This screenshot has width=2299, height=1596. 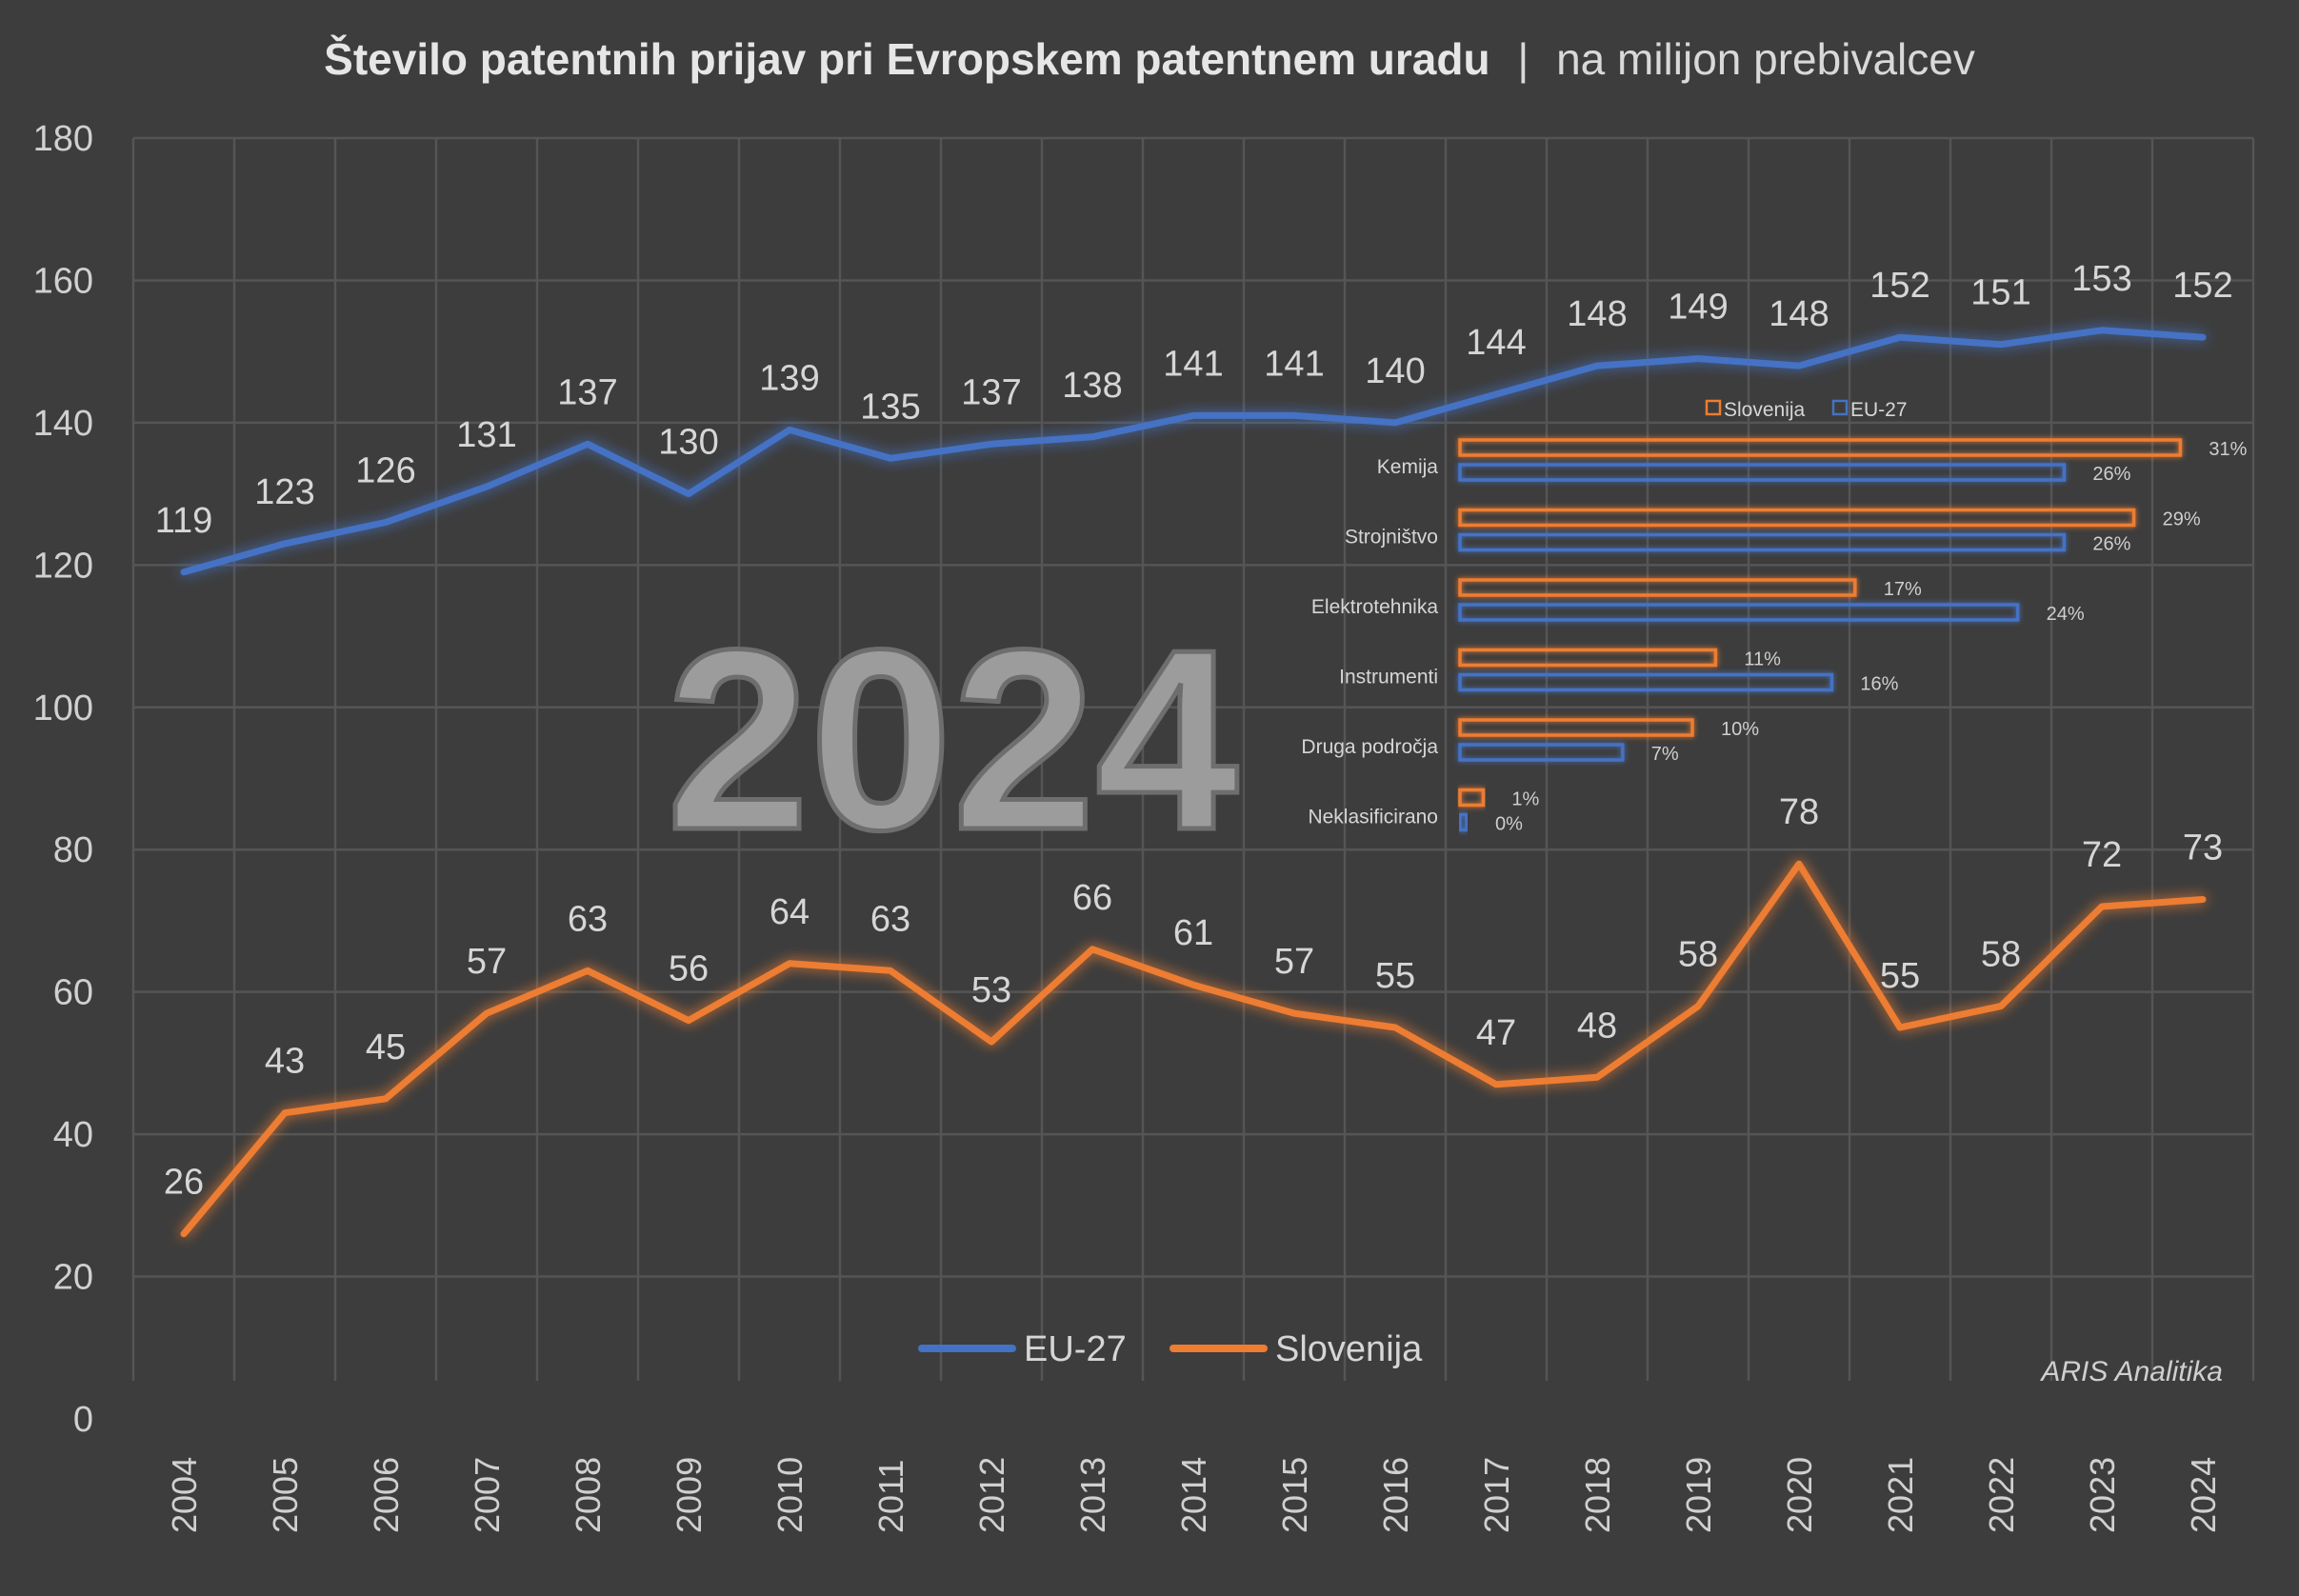 I want to click on x-tick-label: 2019, so click(x=1699, y=1495).